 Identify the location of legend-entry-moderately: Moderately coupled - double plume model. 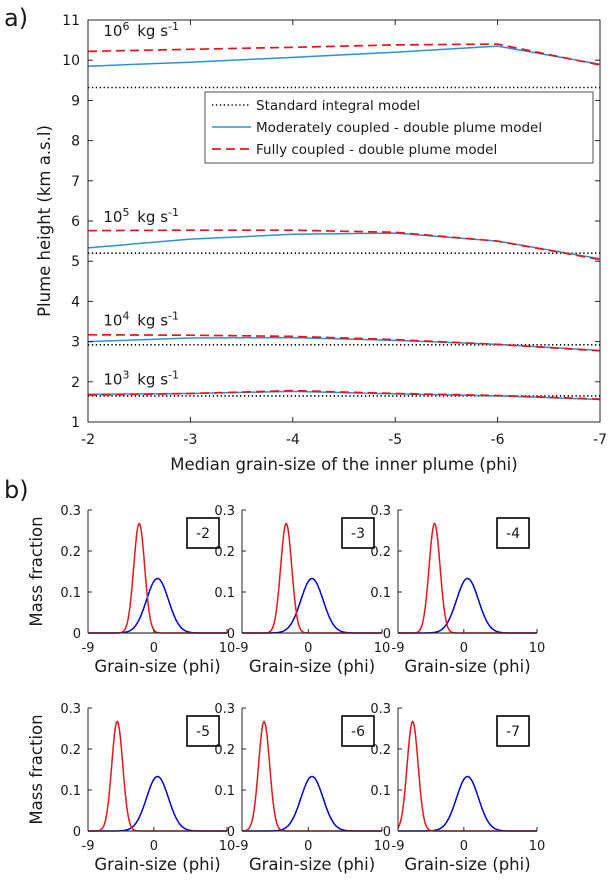
(399, 128).